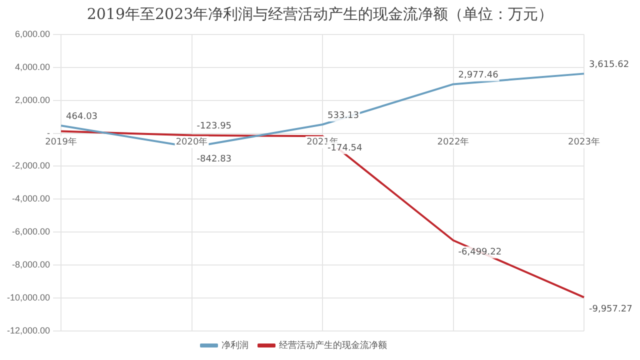 Image resolution: width=640 pixels, height=360 pixels. Describe the element at coordinates (28, 297) in the screenshot. I see `y-tick-label: -10,000.00` at that location.